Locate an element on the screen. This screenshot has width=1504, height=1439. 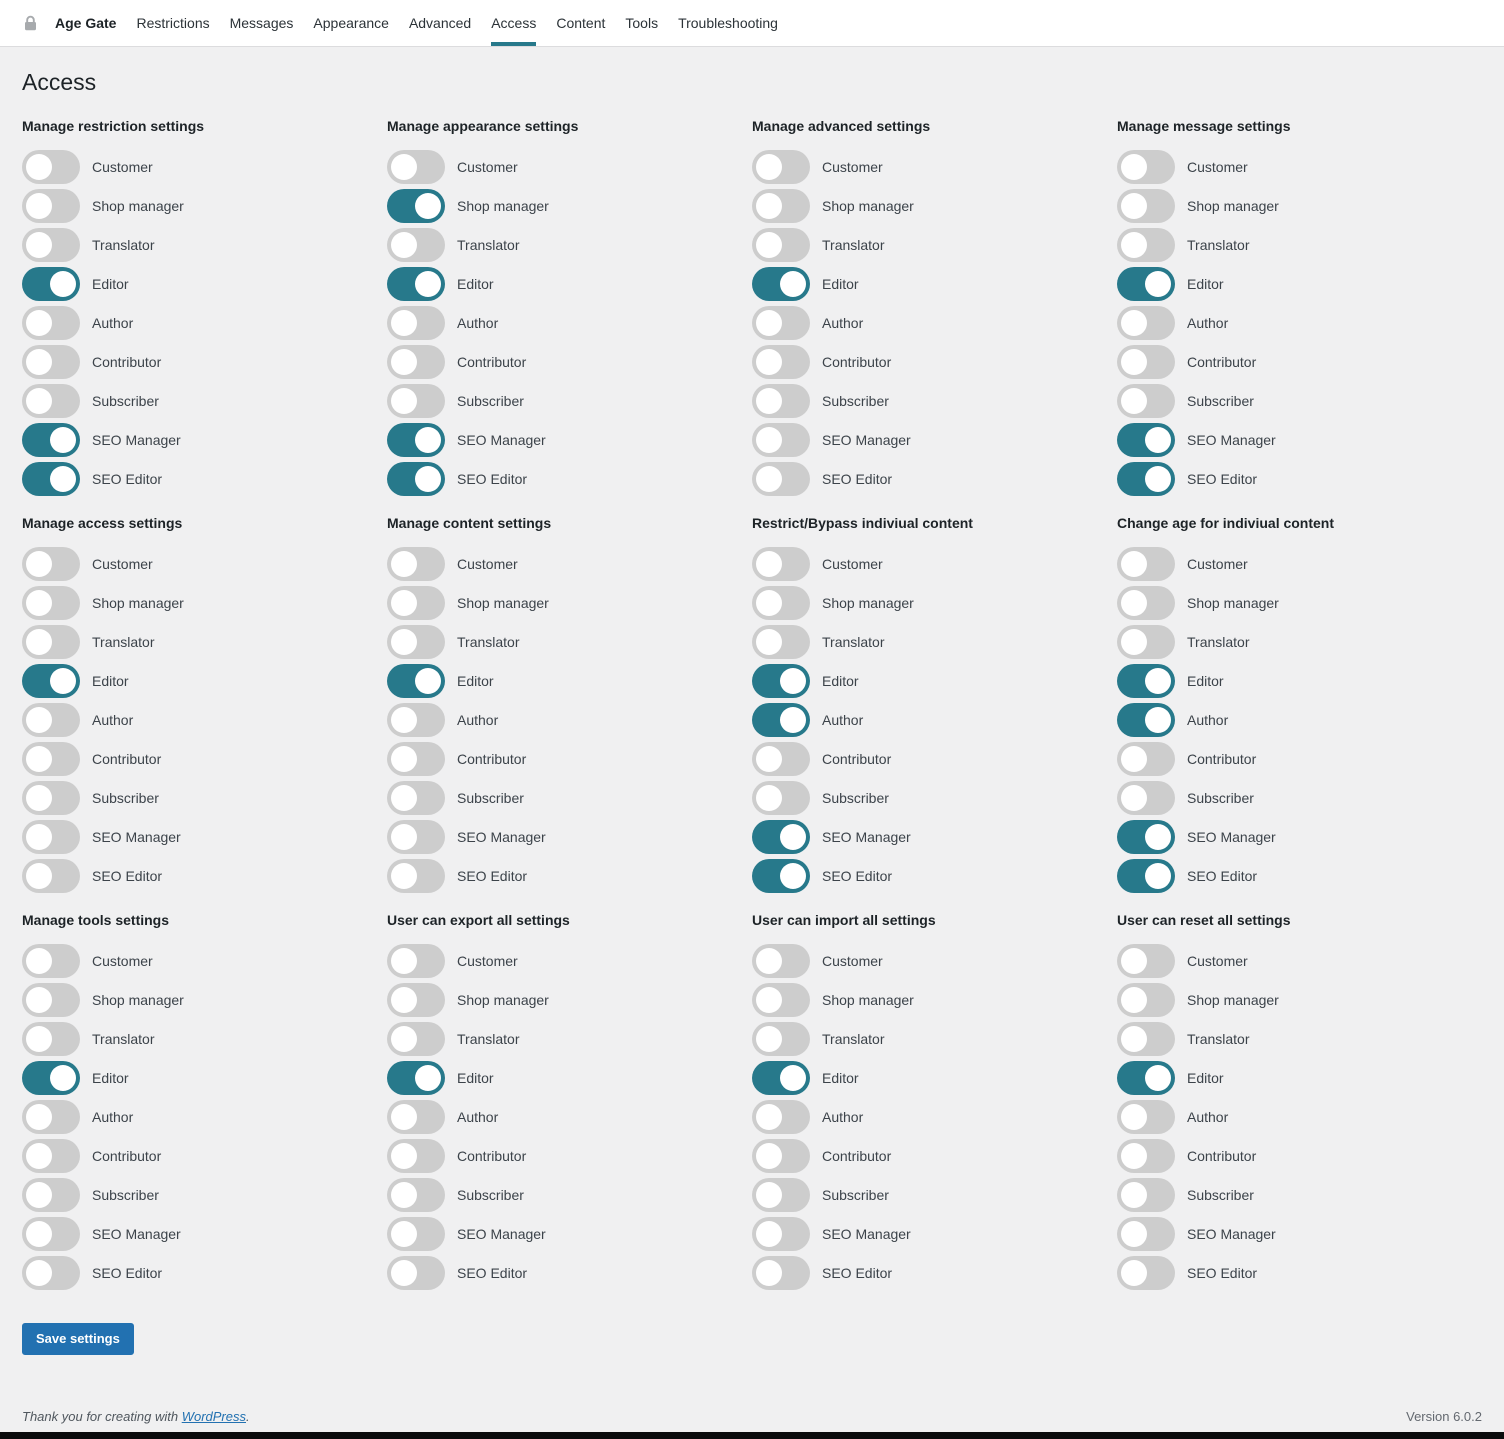
wordpress-link: WordPress is located at coordinates (213, 1416).